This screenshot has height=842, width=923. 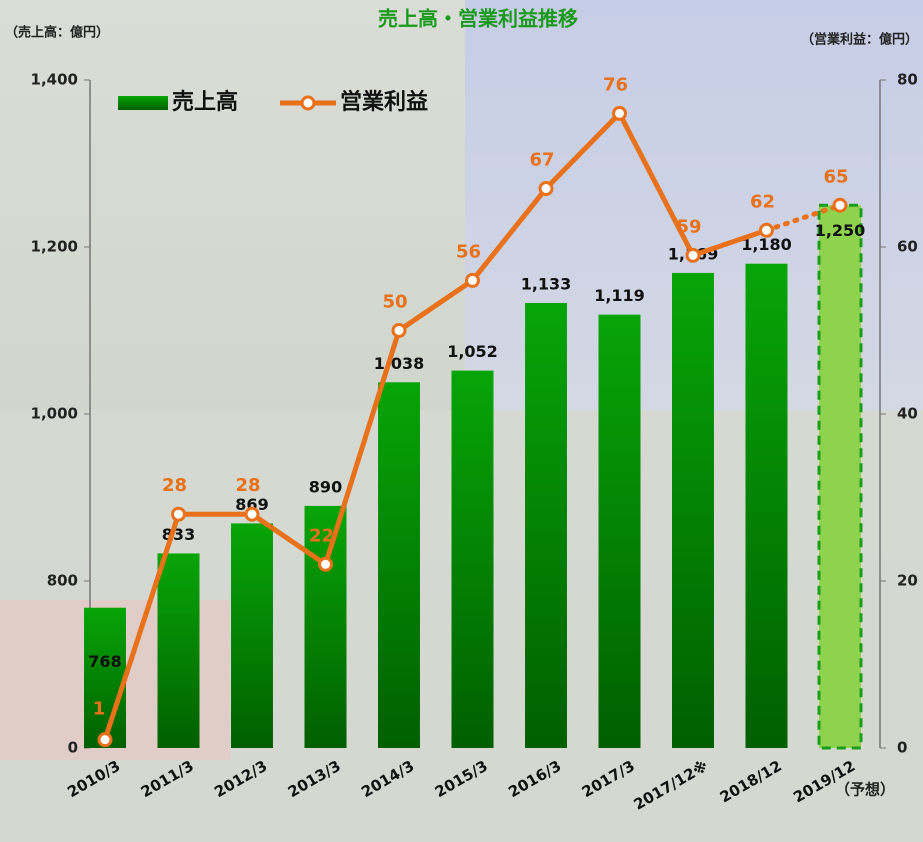 I want to click on bar-label: 833, so click(x=178, y=534).